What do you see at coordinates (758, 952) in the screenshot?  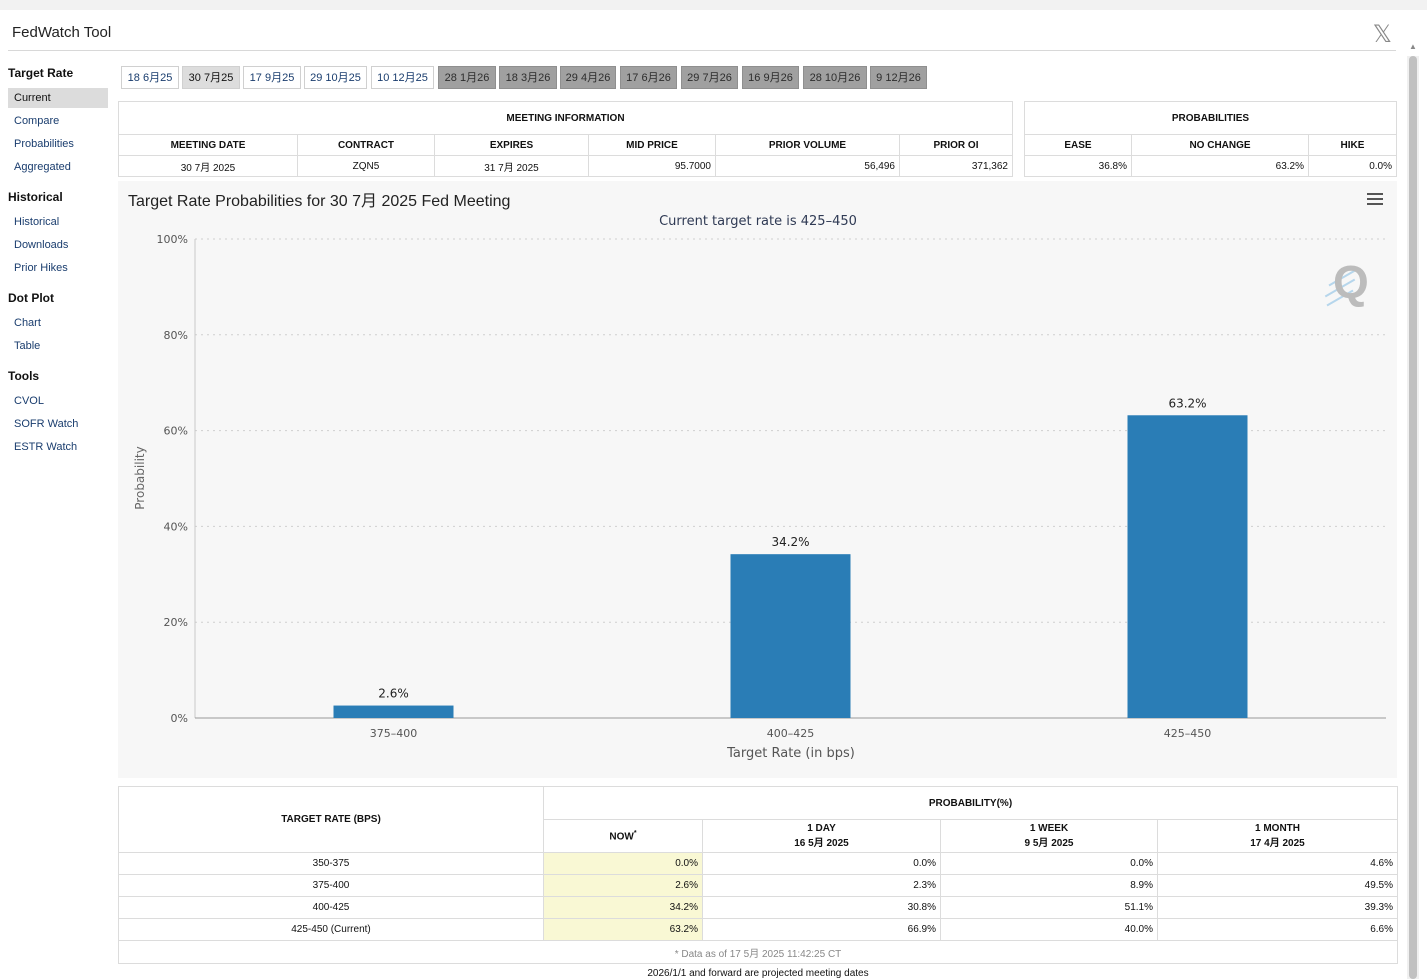 I see `data-timestamp-note: * Data as of 17 5月 2025 11:42:25 CT` at bounding box center [758, 952].